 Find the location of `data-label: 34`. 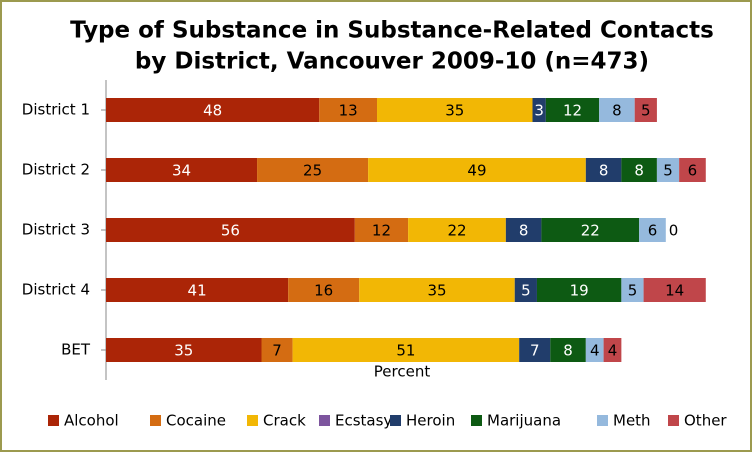

data-label: 34 is located at coordinates (181, 171).